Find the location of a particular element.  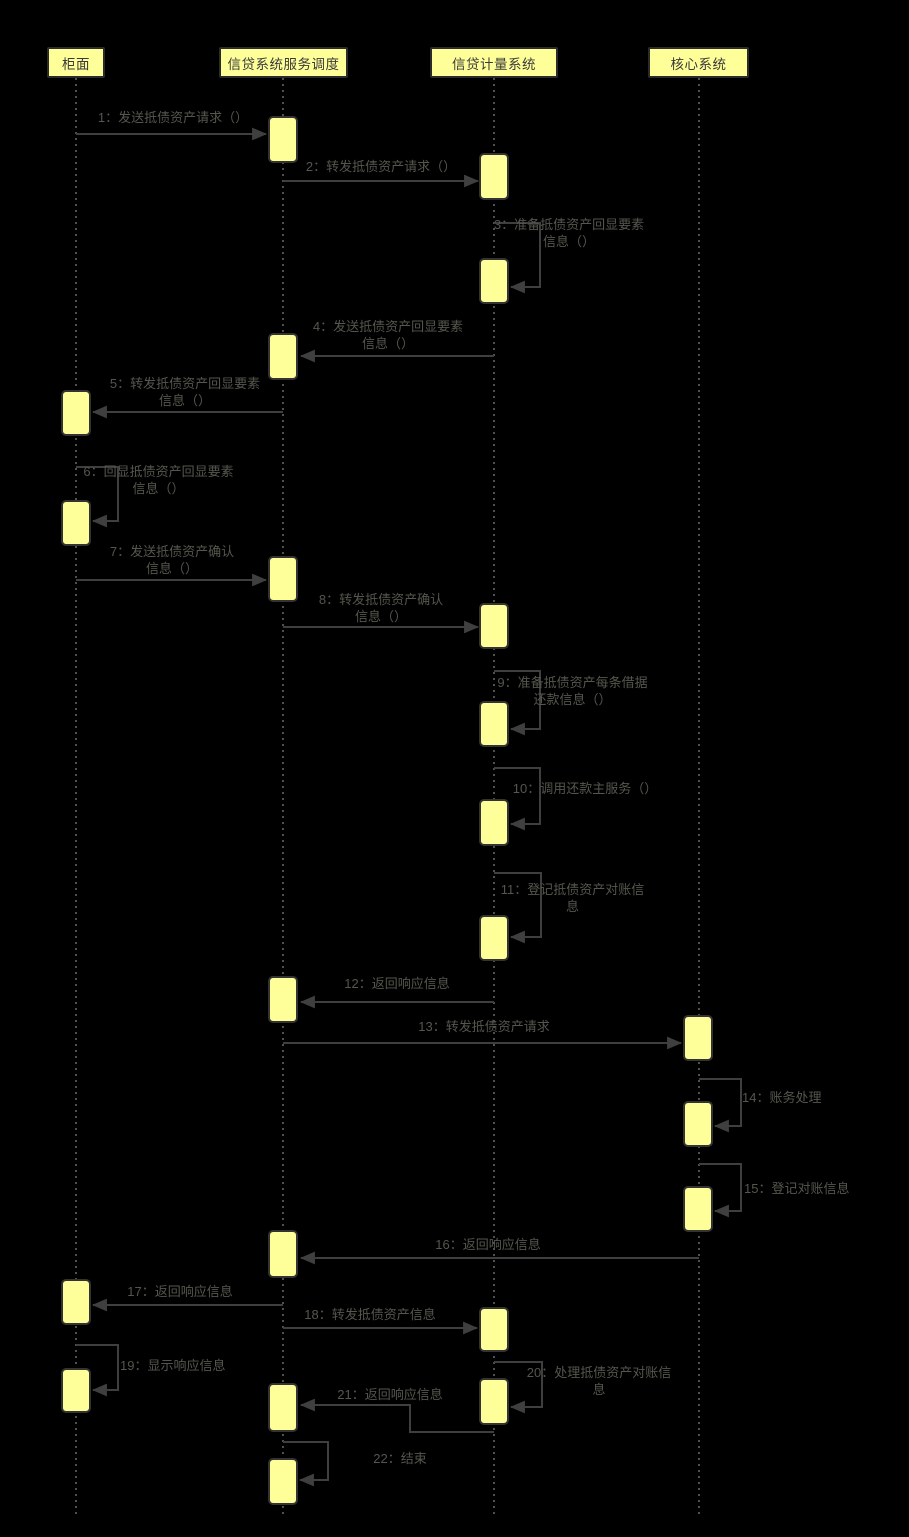

message-label-5: 5：转发抵债资产回显要素 信息（） is located at coordinates (185, 392).